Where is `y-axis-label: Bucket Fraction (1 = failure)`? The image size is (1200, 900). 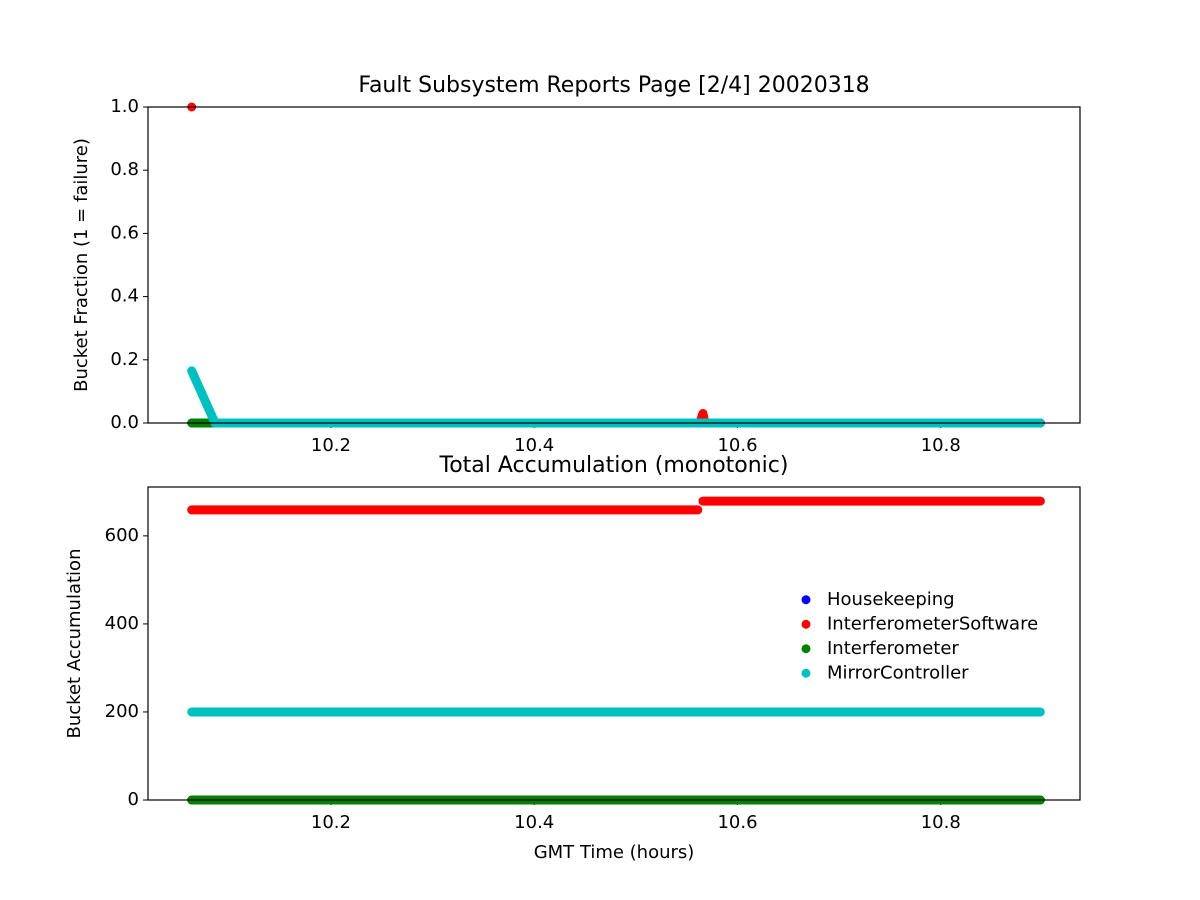
y-axis-label: Bucket Fraction (1 = failure) is located at coordinates (81, 265).